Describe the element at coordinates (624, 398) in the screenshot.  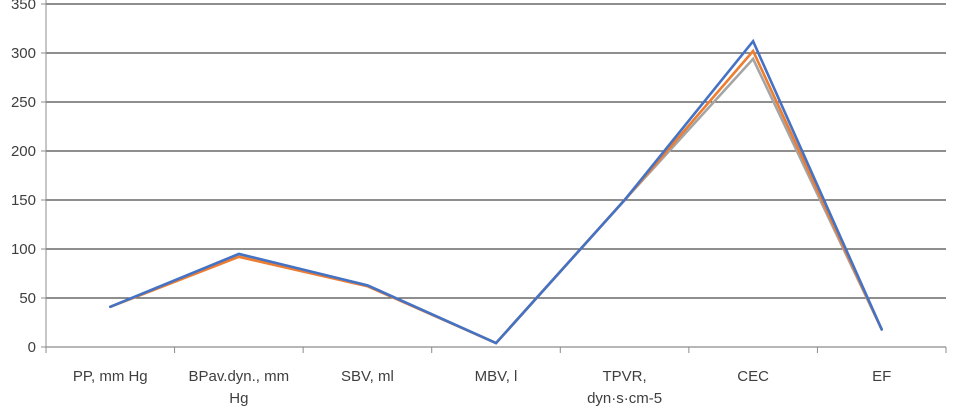
I see `x-tick-label-line: dyn·s·cm-5` at that location.